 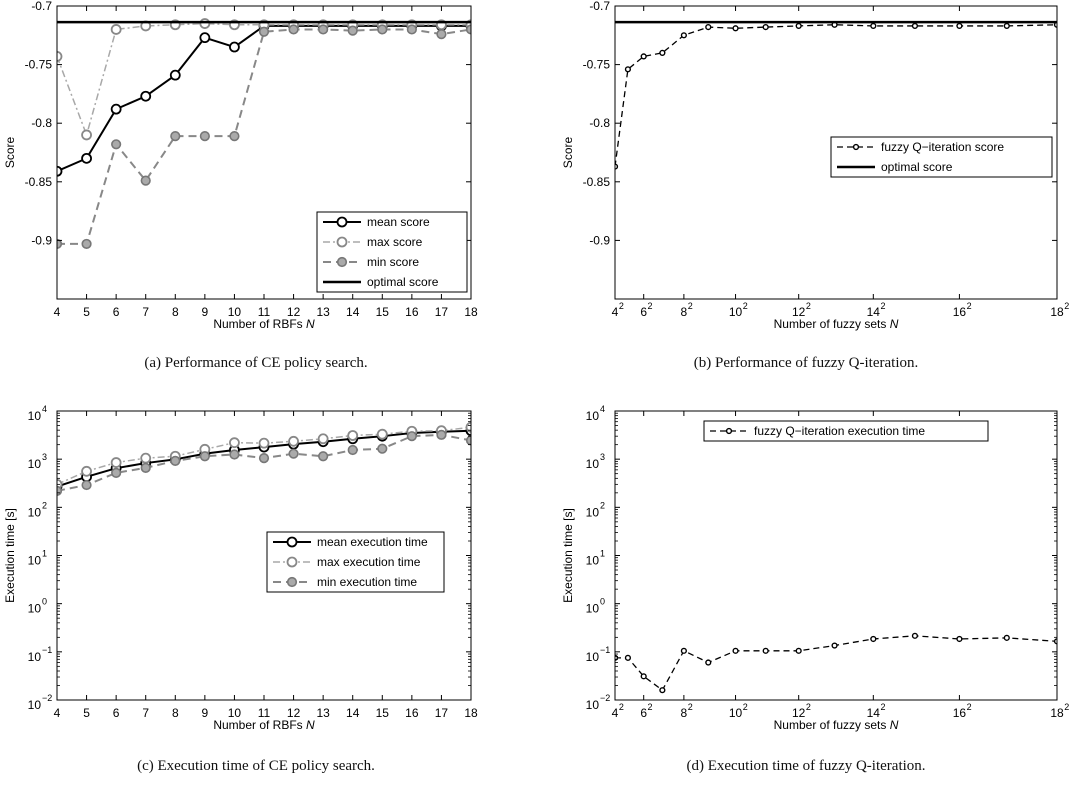 I want to click on y-tick-exponent: 0, so click(x=44, y=602).